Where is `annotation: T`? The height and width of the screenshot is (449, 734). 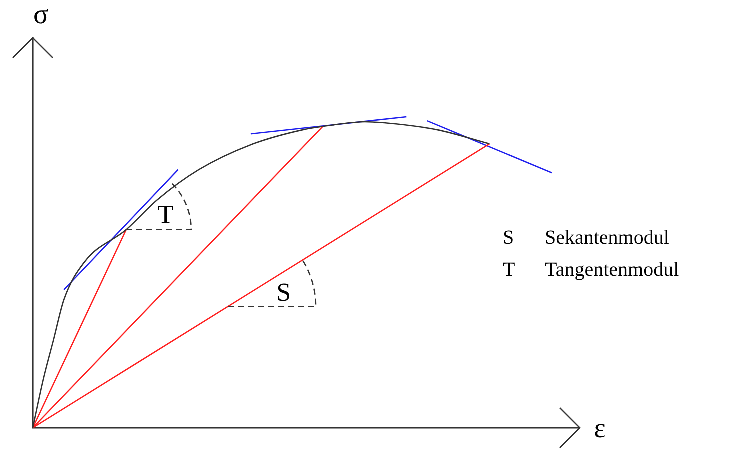 annotation: T is located at coordinates (166, 215).